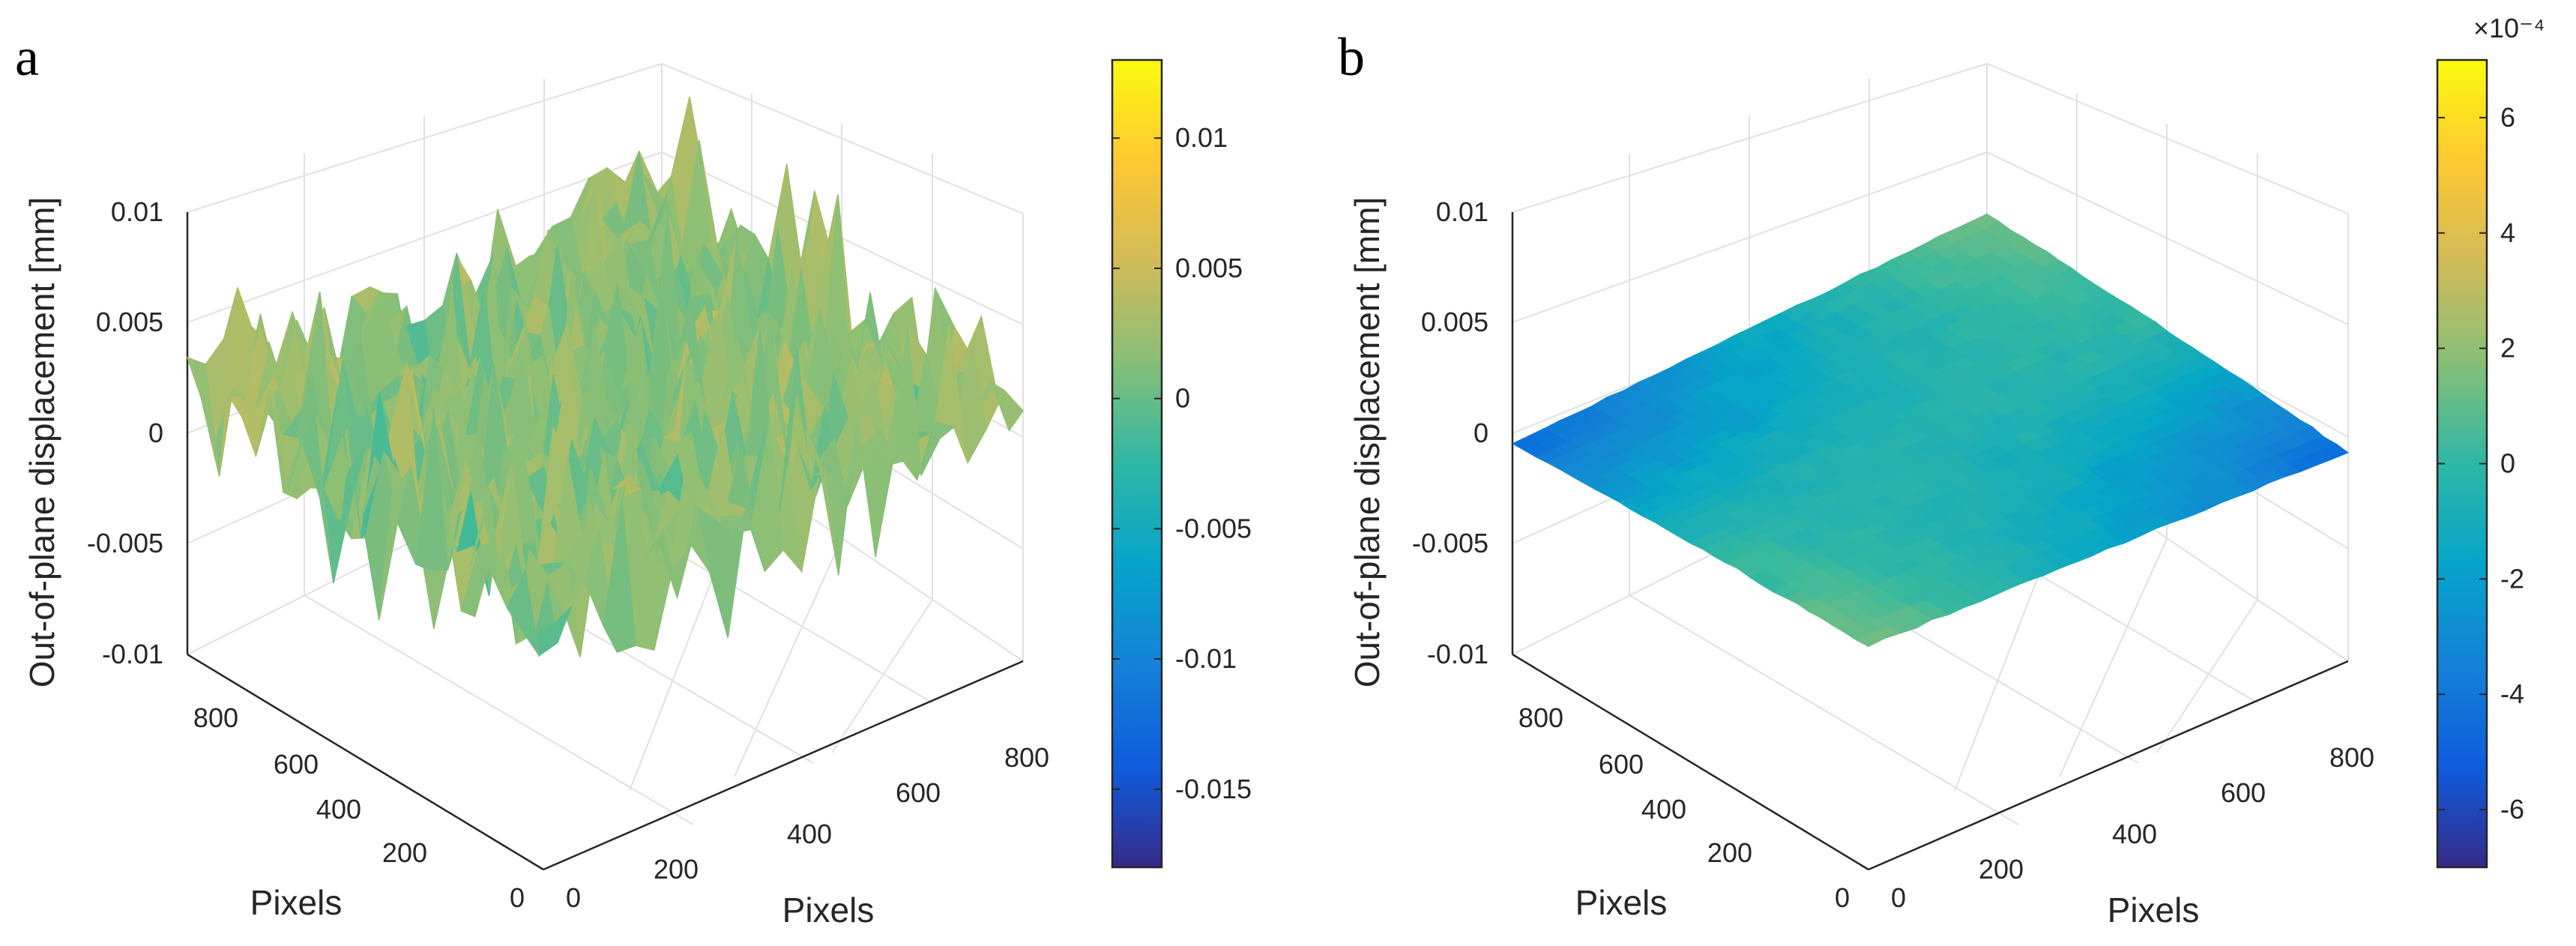 This screenshot has width=2576, height=946. Describe the element at coordinates (1137, 463) in the screenshot. I see `colorbar-a-gradient` at that location.